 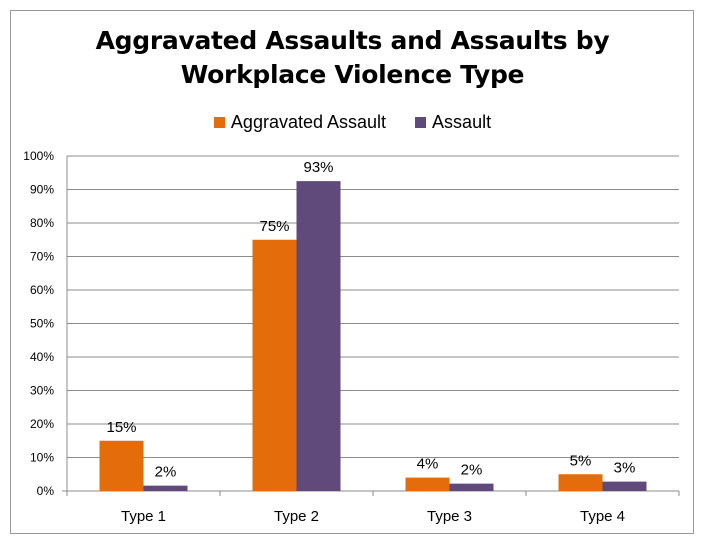 What do you see at coordinates (42, 391) in the screenshot?
I see `y-tick-label: 30%` at bounding box center [42, 391].